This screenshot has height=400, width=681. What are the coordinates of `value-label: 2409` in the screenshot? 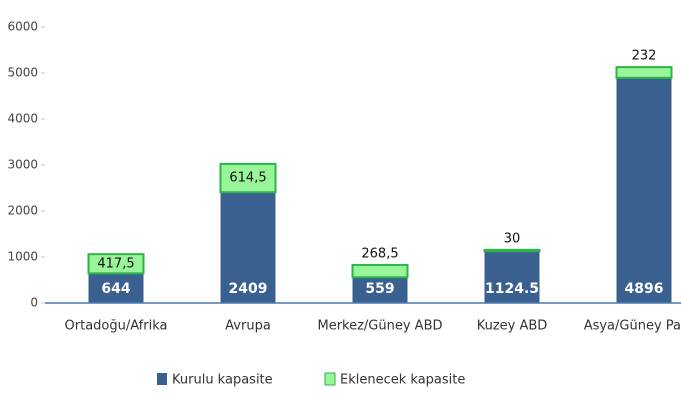 It's located at (248, 289).